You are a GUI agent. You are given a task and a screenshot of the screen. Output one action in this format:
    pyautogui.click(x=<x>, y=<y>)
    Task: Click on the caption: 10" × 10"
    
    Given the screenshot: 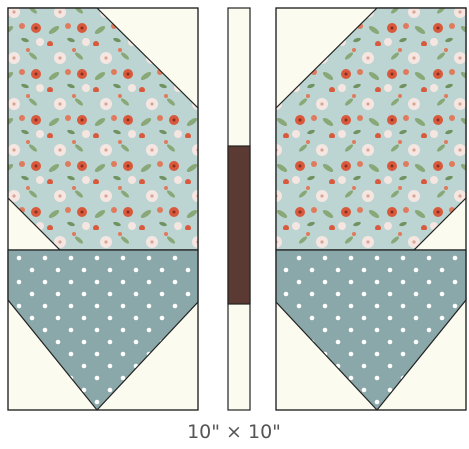 What is the action you would take?
    pyautogui.click(x=234, y=432)
    